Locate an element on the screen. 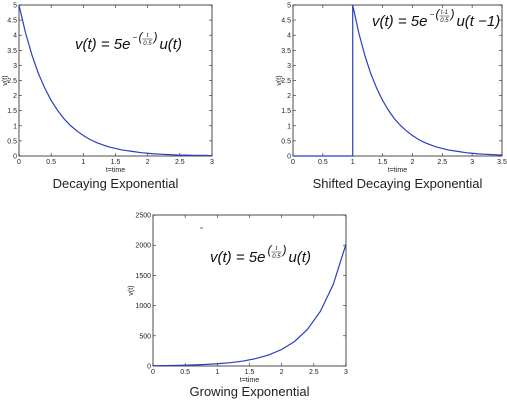 The width and height of the screenshot is (507, 400). x-tick-label: 3.5 is located at coordinates (502, 162).